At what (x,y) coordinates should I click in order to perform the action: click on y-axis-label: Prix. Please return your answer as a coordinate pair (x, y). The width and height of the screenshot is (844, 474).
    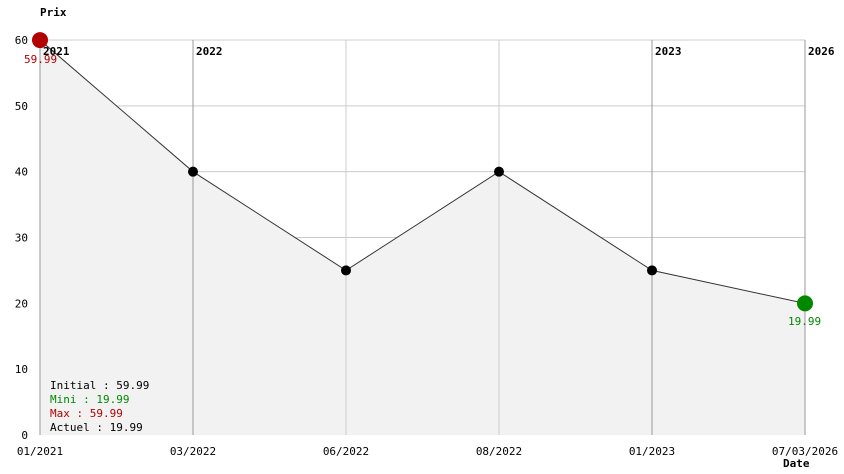
    Looking at the image, I should click on (53, 12).